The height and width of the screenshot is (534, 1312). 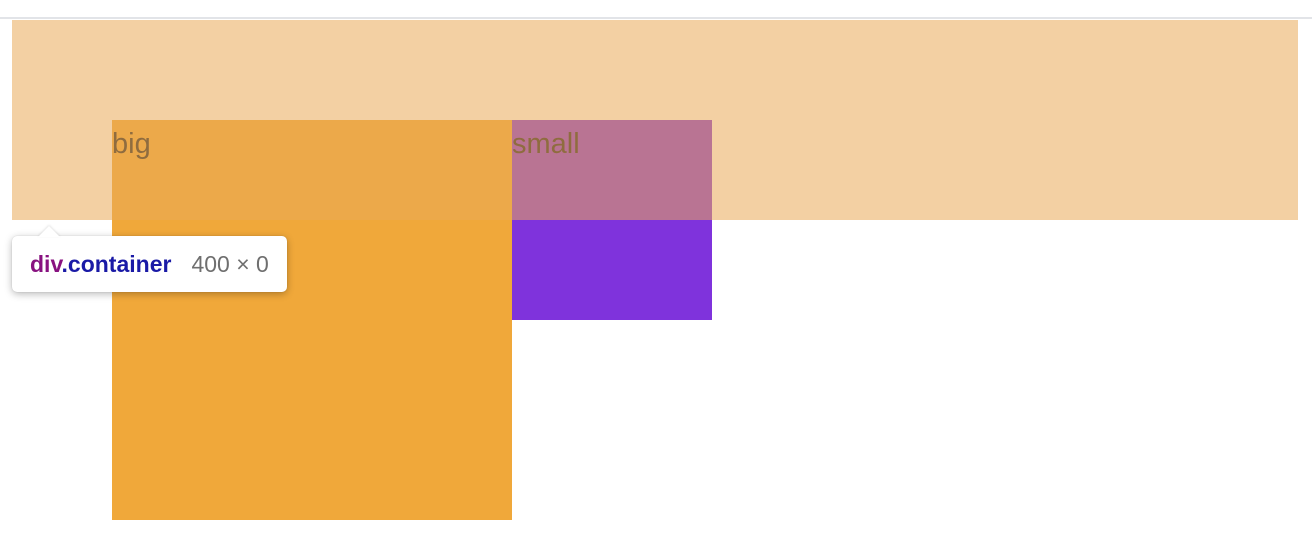 What do you see at coordinates (230, 263) in the screenshot?
I see `element-dimensions: 400 × 0` at bounding box center [230, 263].